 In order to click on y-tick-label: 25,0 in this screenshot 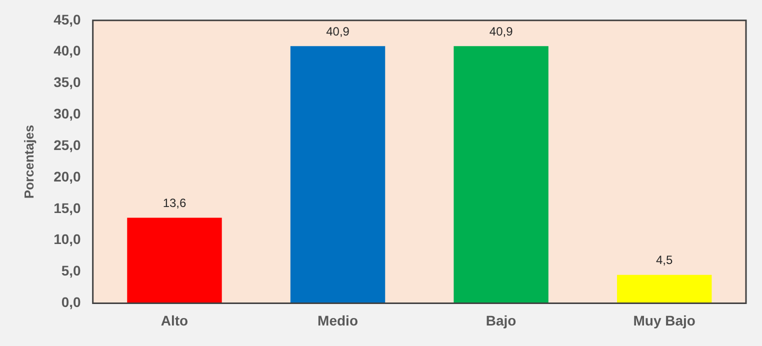, I will do `click(68, 144)`.